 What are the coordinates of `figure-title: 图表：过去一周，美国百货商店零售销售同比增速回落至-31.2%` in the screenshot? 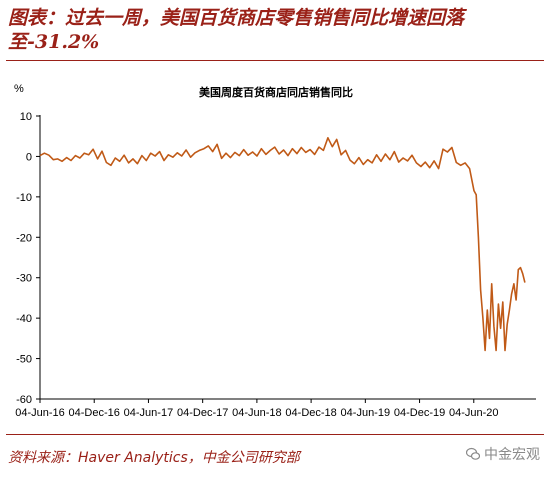 It's located at (236, 30).